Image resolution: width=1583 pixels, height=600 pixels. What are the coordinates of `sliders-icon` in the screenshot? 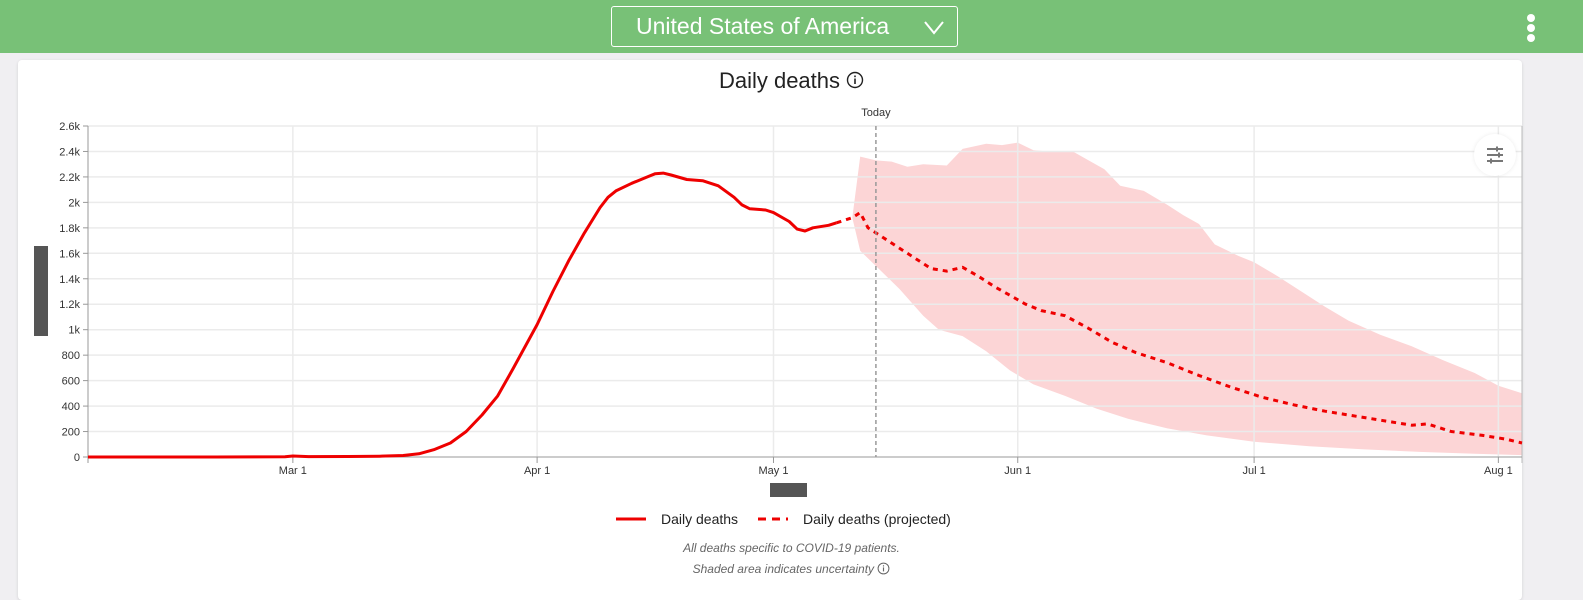 It's located at (1495, 155).